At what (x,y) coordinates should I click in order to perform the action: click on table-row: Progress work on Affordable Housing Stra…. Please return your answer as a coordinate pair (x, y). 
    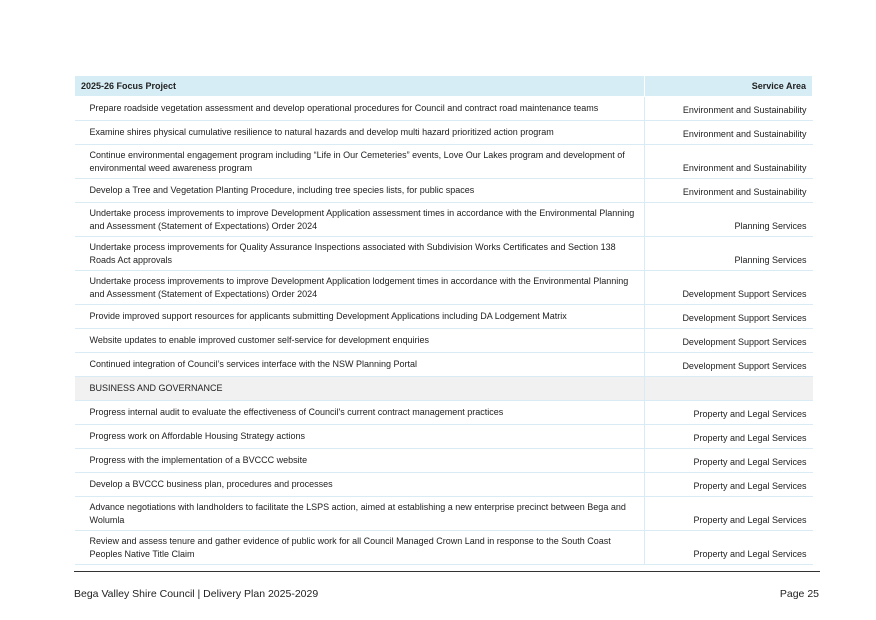
    Looking at the image, I should click on (443, 436).